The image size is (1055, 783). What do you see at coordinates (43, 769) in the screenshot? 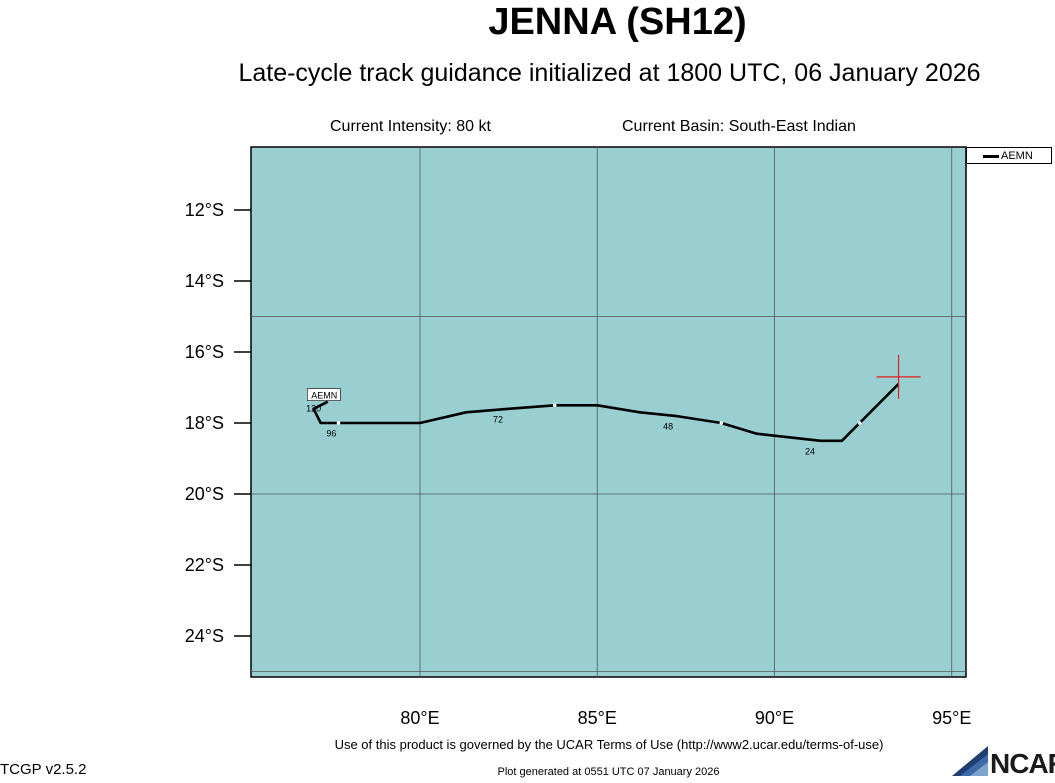
I see `version-label: TCGP v2.5.2` at bounding box center [43, 769].